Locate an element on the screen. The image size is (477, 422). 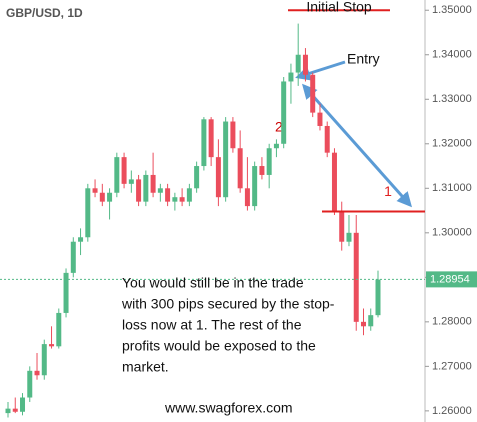
footer: www.swagforex.com is located at coordinates (228, 408).